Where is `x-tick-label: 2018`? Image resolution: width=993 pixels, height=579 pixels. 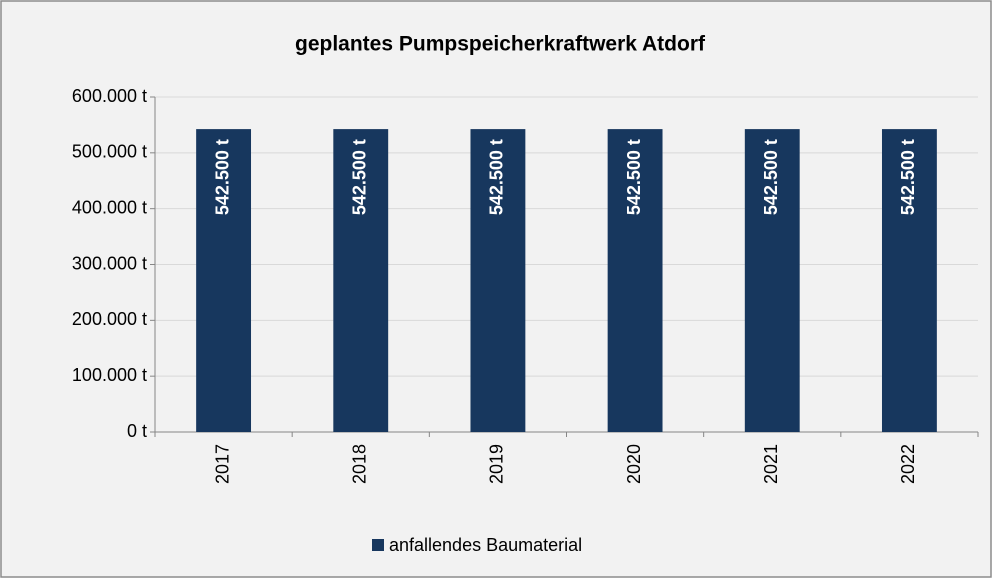 x-tick-label: 2018 is located at coordinates (360, 464).